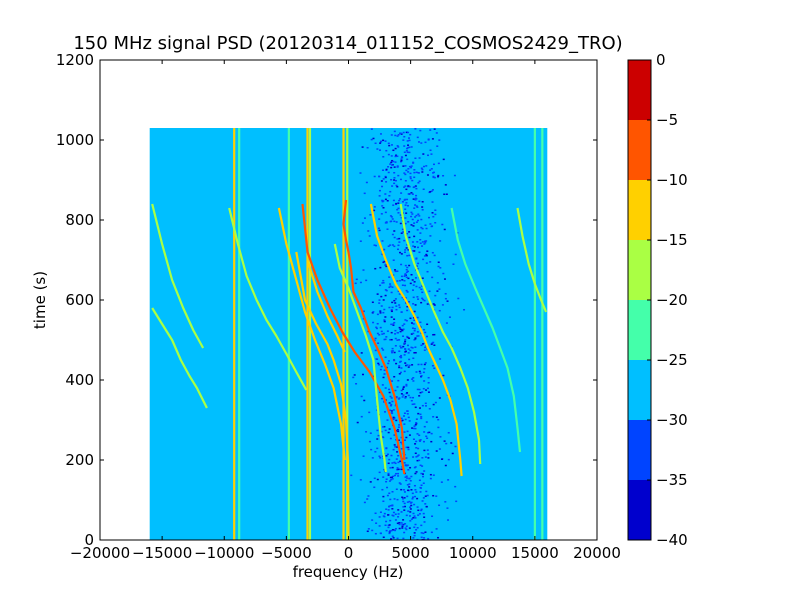  Describe the element at coordinates (672, 540) in the screenshot. I see `colorbar-tick-label: −40` at that location.